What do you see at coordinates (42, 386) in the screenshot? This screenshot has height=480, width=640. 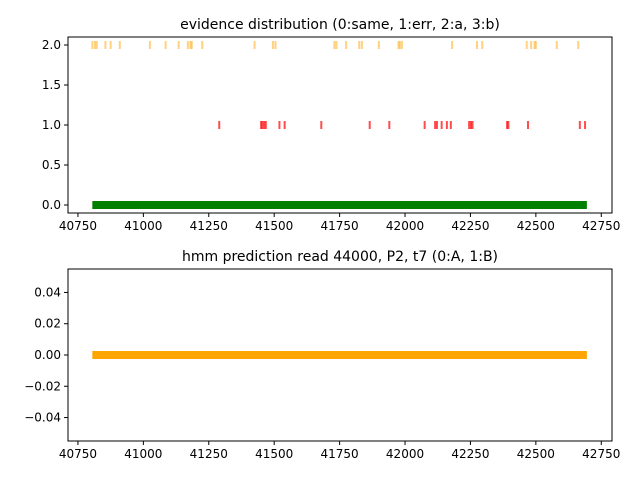 I see `y-tick-label: −0.02` at bounding box center [42, 386].